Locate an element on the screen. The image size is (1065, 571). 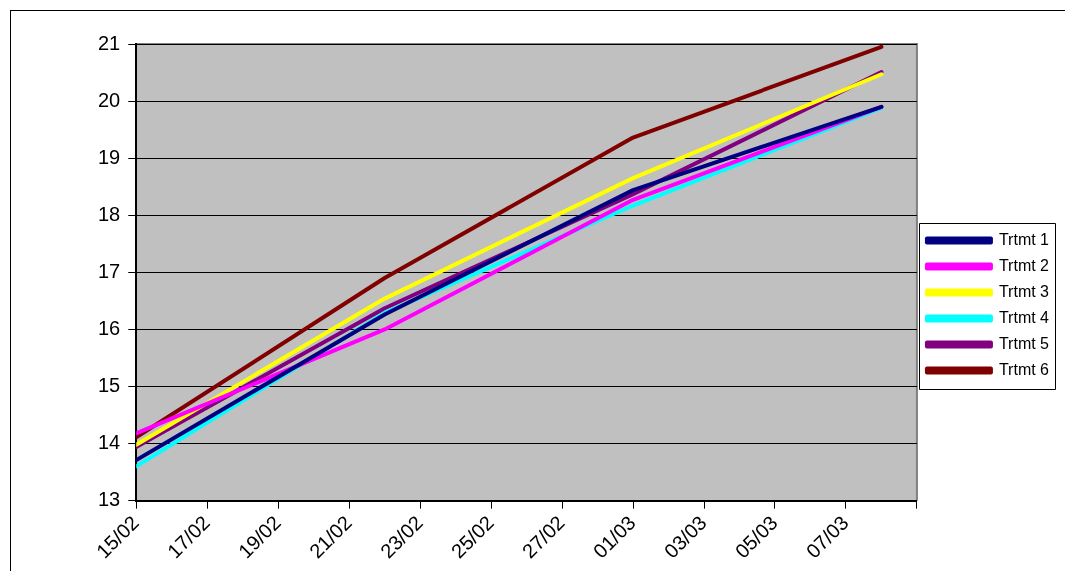
legend-label: Trtmt 5 is located at coordinates (1024, 343).